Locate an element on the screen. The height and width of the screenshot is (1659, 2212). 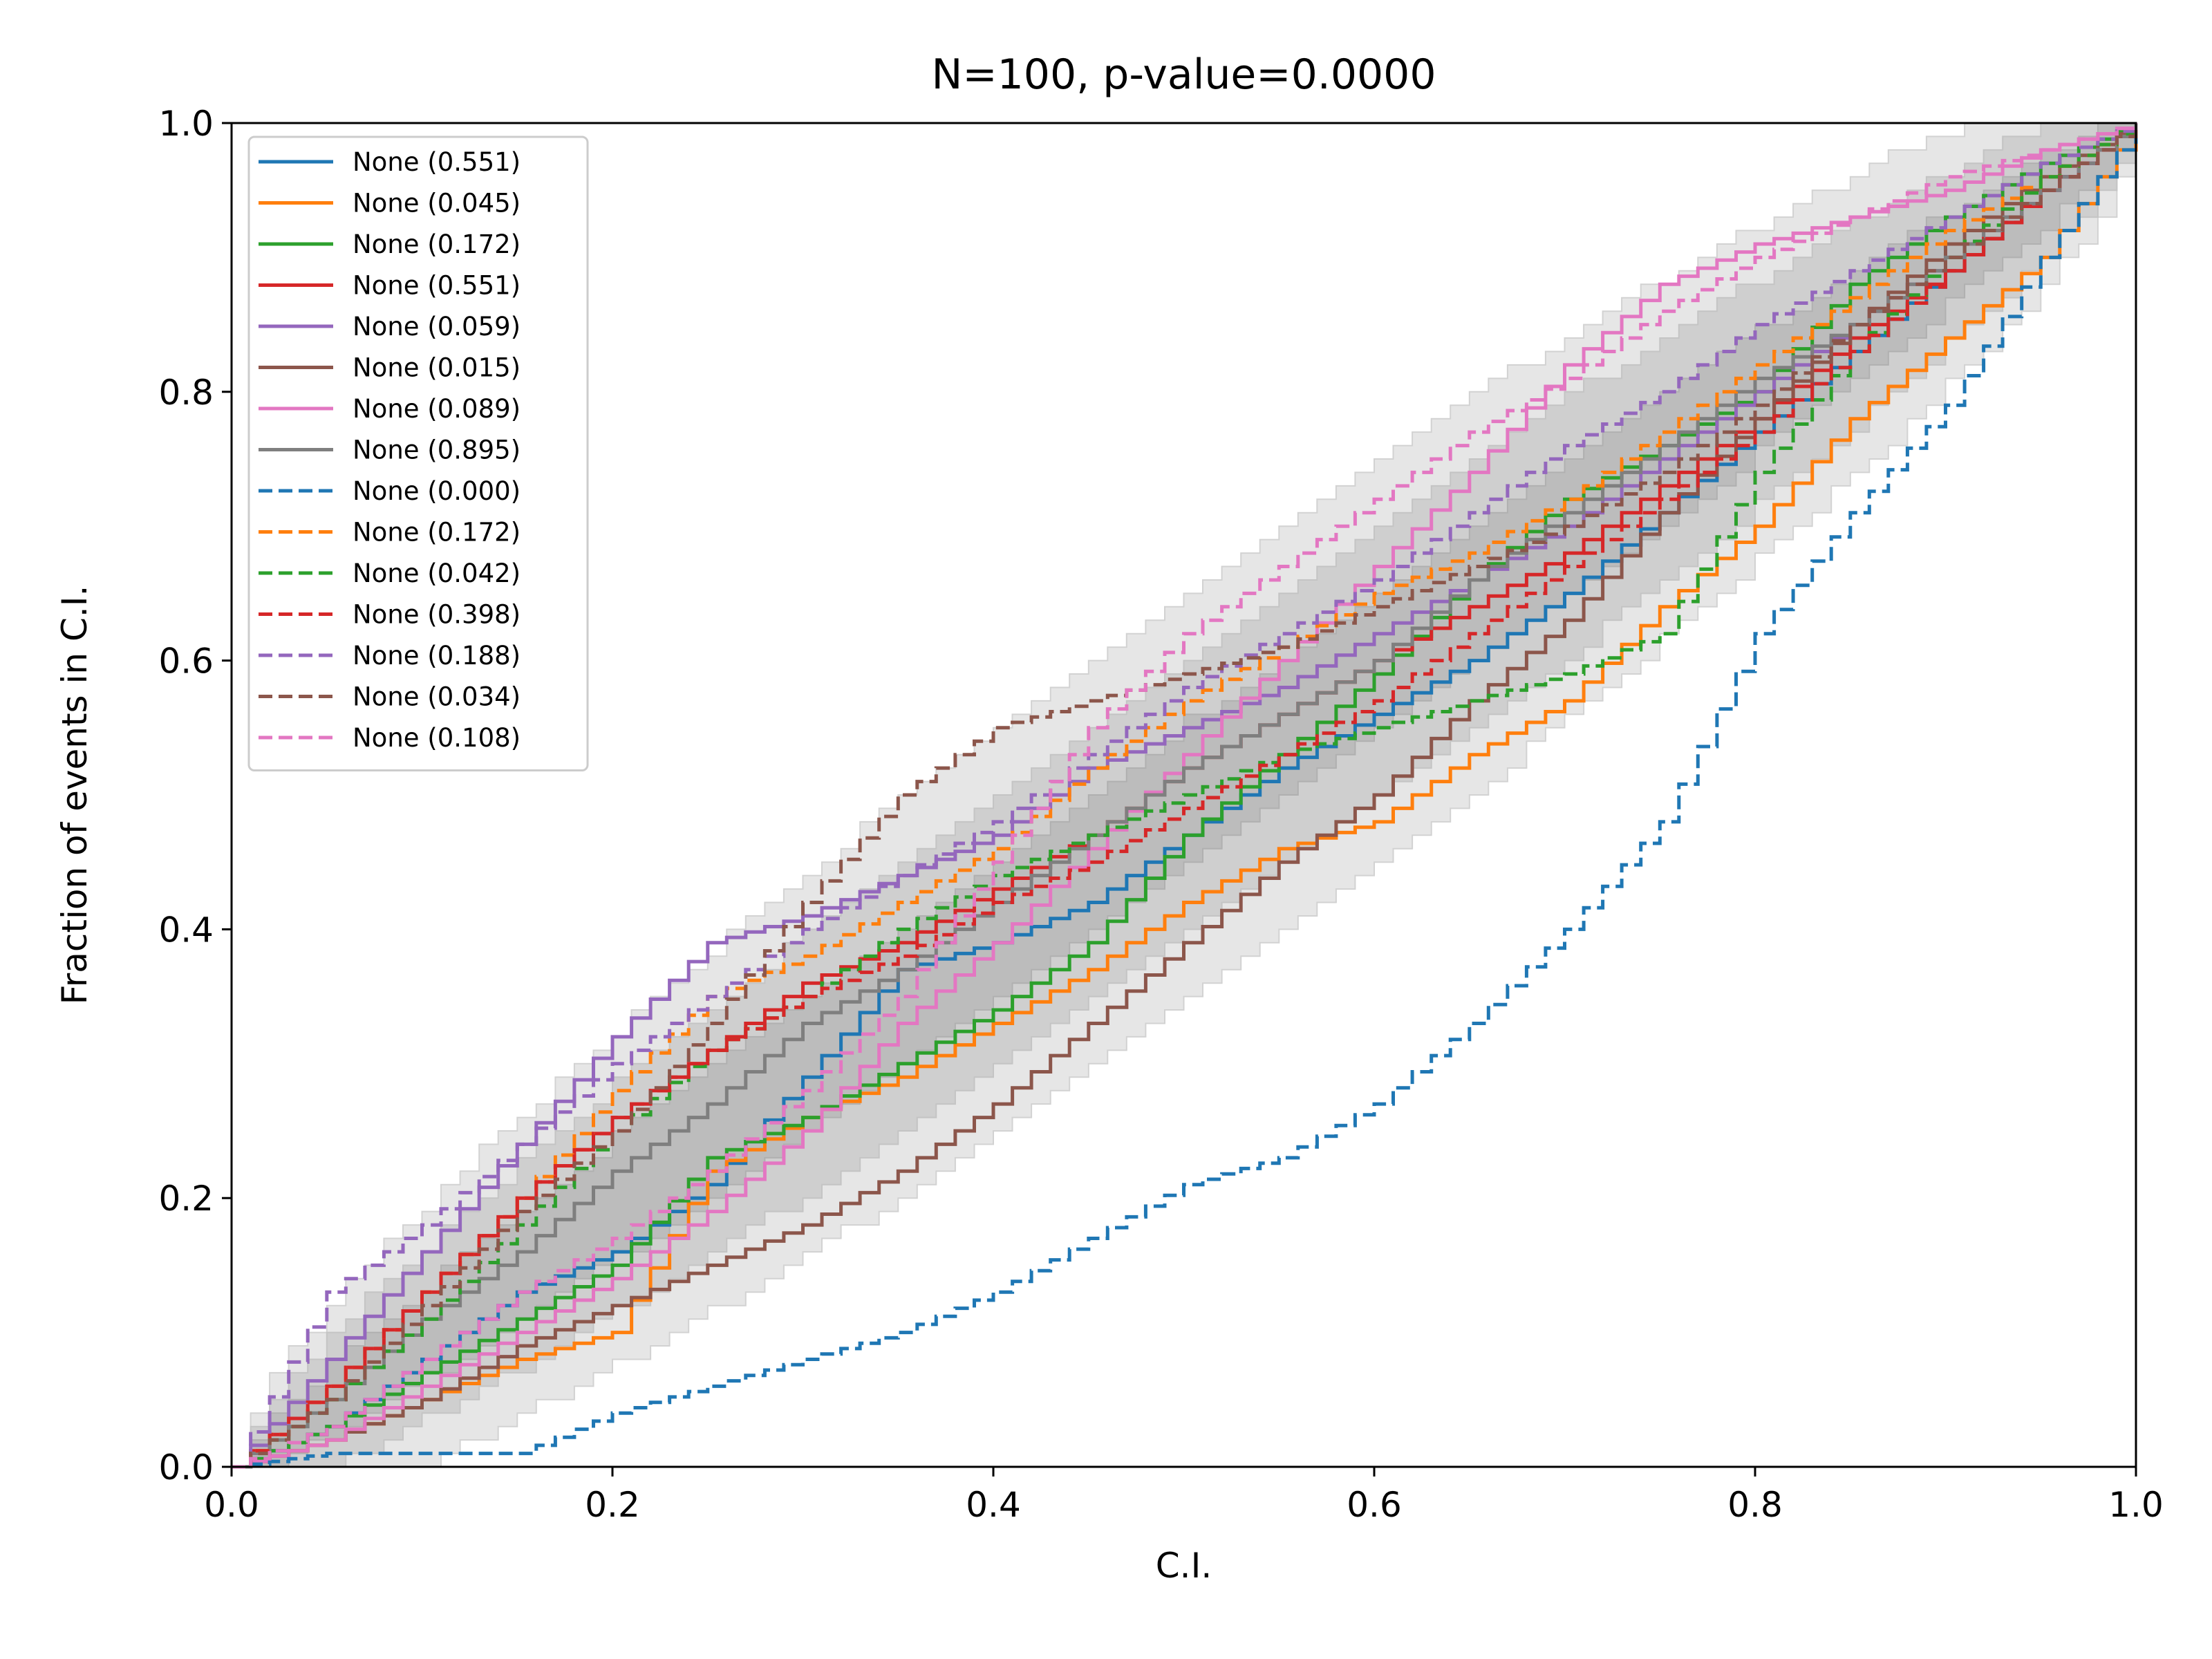
y-tick-label: 0.2 is located at coordinates (186, 1199).